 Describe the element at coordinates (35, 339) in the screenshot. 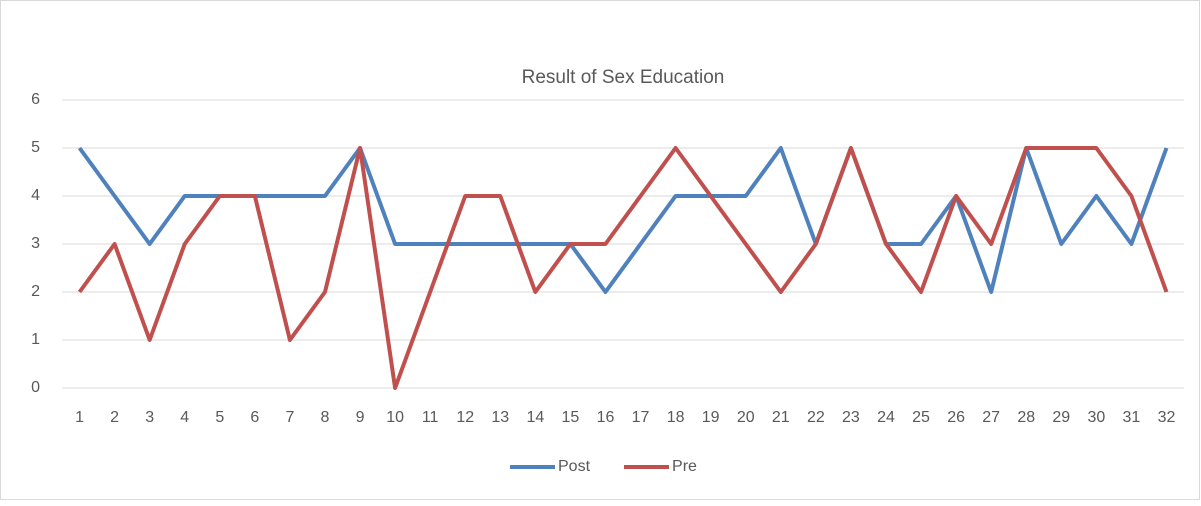

I see `y-tick-label: 1` at that location.